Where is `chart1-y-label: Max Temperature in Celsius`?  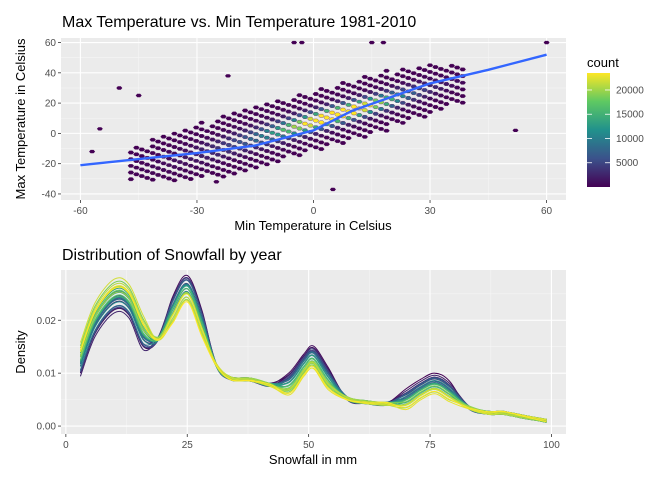 chart1-y-label: Max Temperature in Celsius is located at coordinates (20, 118).